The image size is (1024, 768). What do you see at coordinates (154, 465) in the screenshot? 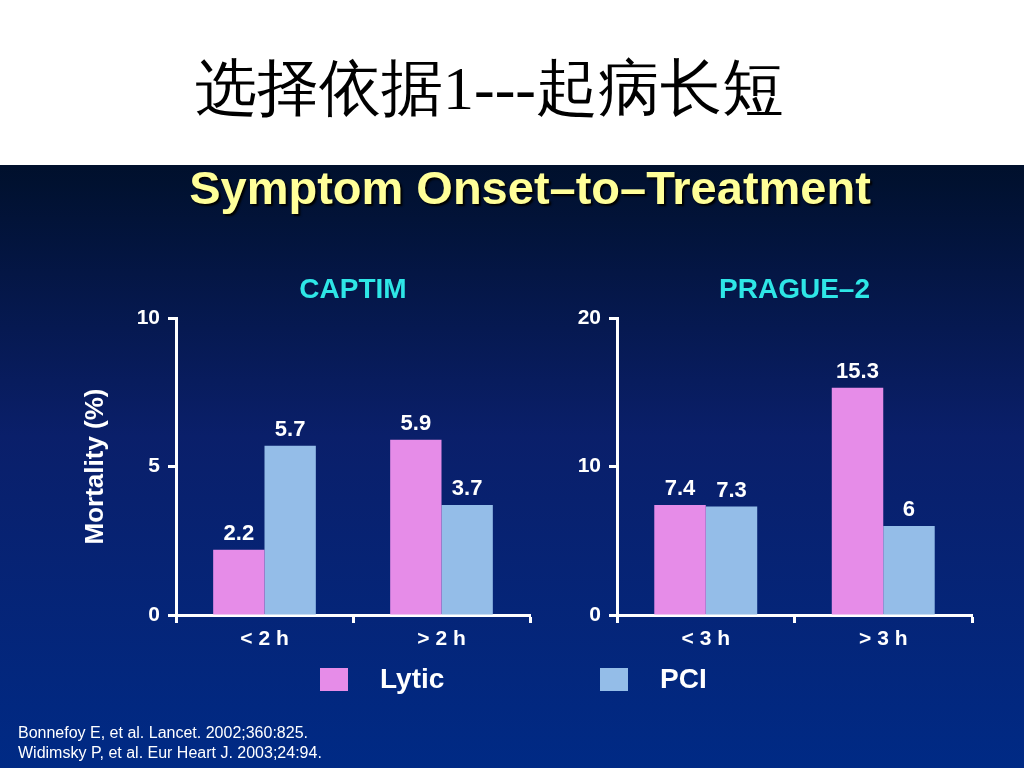
I see `y-tick-label: 5` at bounding box center [154, 465].